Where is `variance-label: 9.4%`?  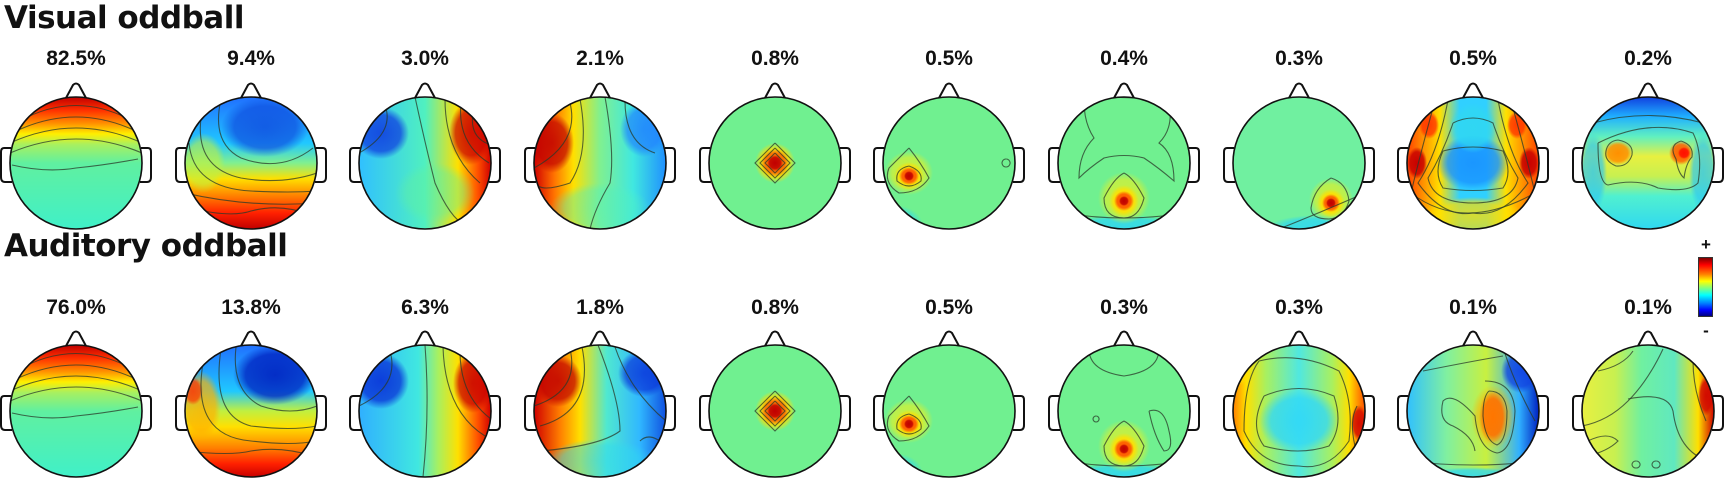
variance-label: 9.4% is located at coordinates (251, 58).